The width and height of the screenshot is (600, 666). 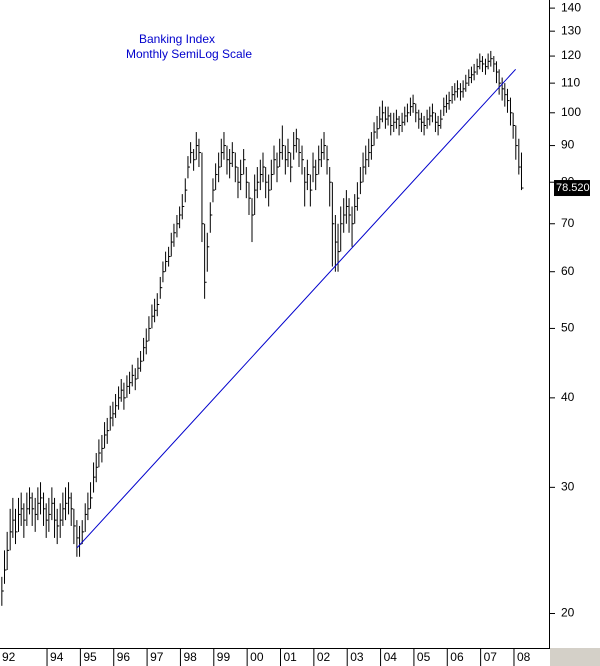 What do you see at coordinates (157, 657) in the screenshot?
I see `x-tick-label: 97` at bounding box center [157, 657].